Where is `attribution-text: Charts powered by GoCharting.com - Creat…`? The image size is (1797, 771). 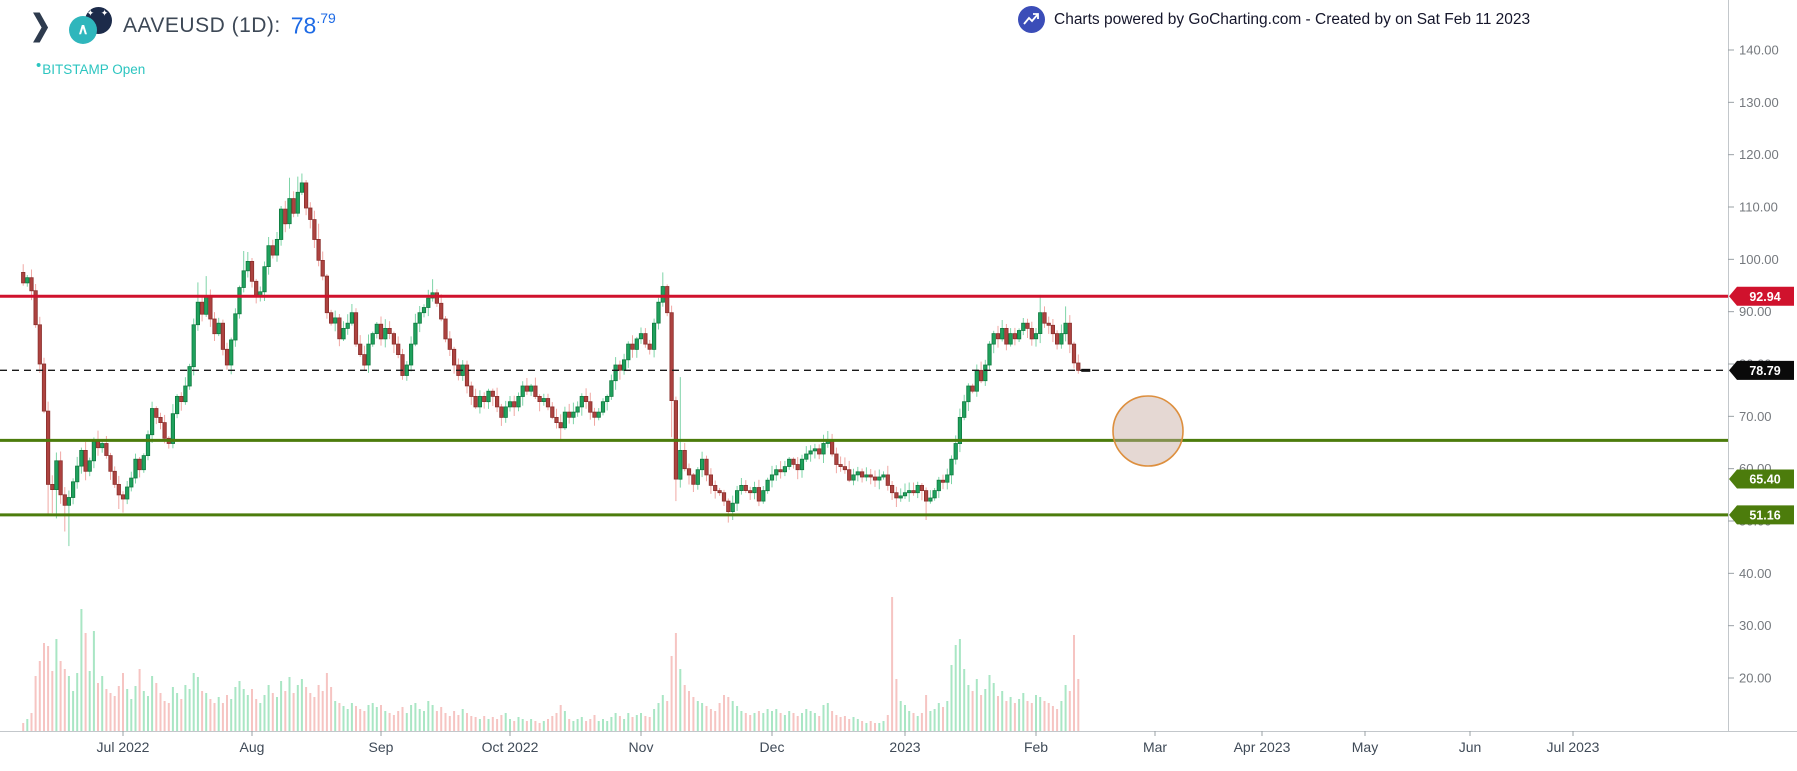
attribution-text: Charts powered by GoCharting.com - Creat… is located at coordinates (1292, 19).